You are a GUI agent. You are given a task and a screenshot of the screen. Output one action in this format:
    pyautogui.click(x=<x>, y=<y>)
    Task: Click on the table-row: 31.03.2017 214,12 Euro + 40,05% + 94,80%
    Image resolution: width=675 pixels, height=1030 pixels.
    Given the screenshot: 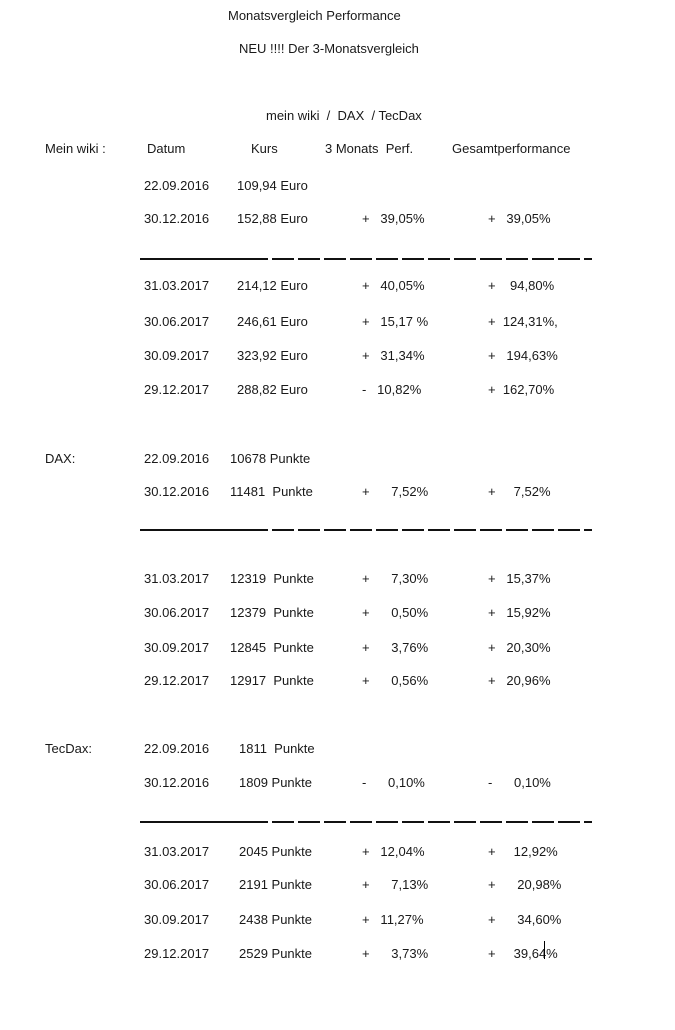 What is the action you would take?
    pyautogui.click(x=337, y=286)
    